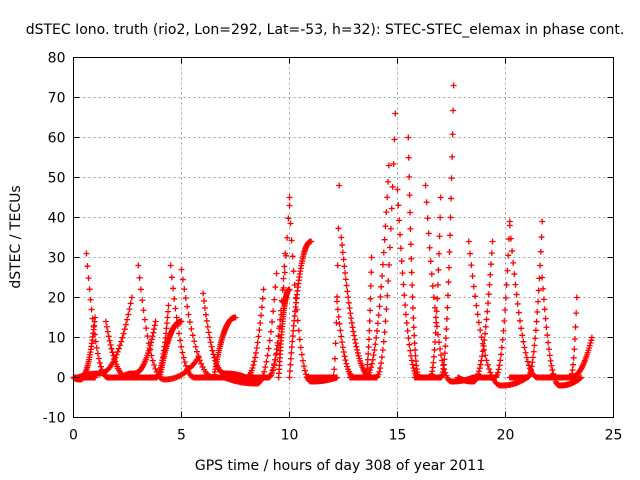 Image resolution: width=640 pixels, height=480 pixels. I want to click on y-tick-label: 30, so click(57, 259).